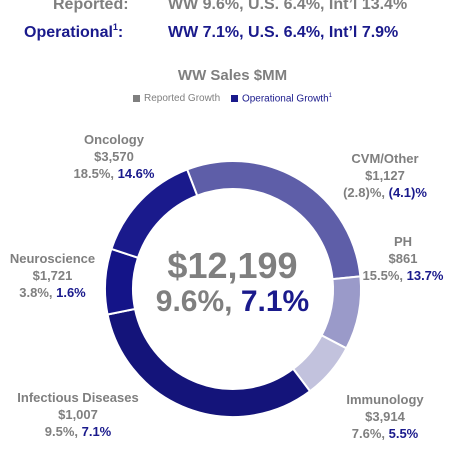  What do you see at coordinates (385, 399) in the screenshot?
I see `segment-name: Immunology` at bounding box center [385, 399].